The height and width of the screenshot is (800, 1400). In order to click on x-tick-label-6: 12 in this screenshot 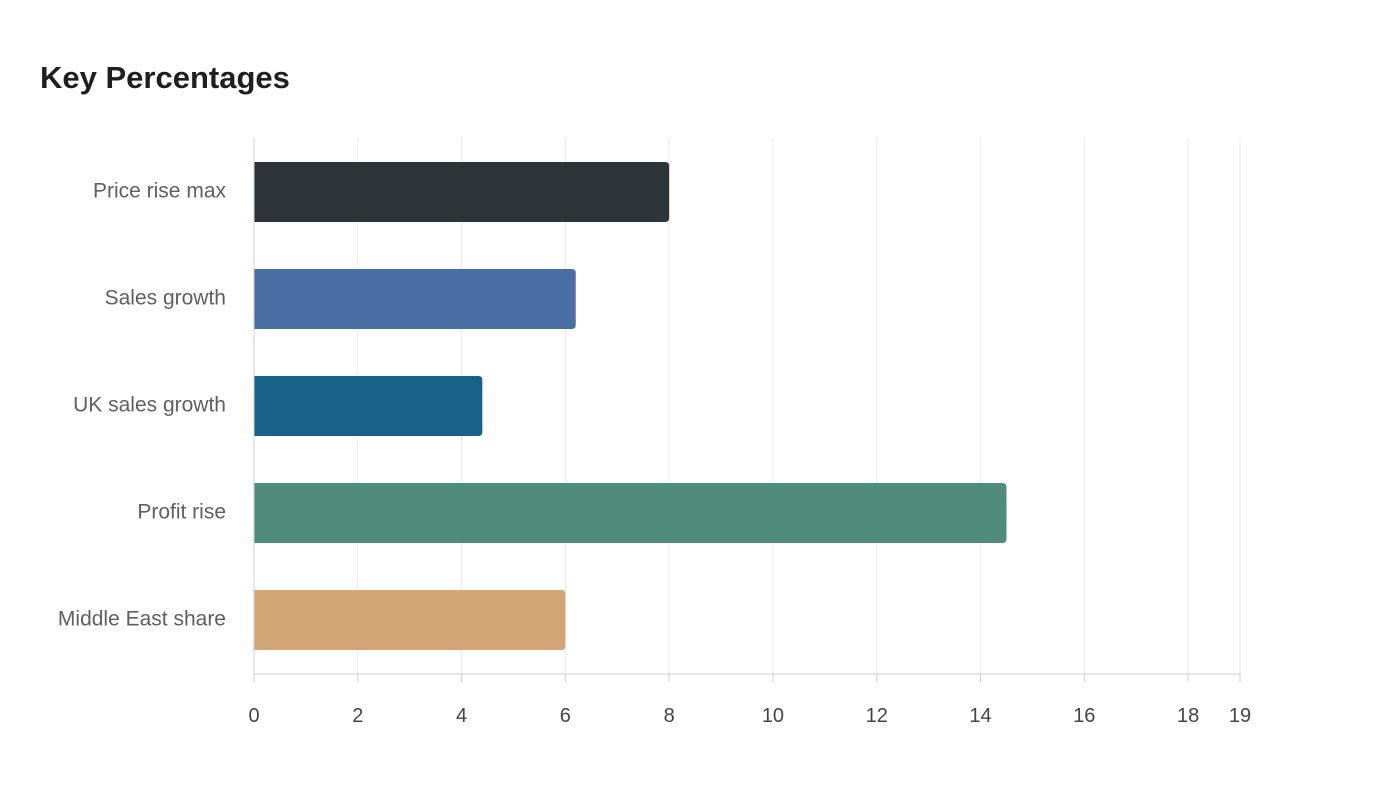, I will do `click(877, 716)`.